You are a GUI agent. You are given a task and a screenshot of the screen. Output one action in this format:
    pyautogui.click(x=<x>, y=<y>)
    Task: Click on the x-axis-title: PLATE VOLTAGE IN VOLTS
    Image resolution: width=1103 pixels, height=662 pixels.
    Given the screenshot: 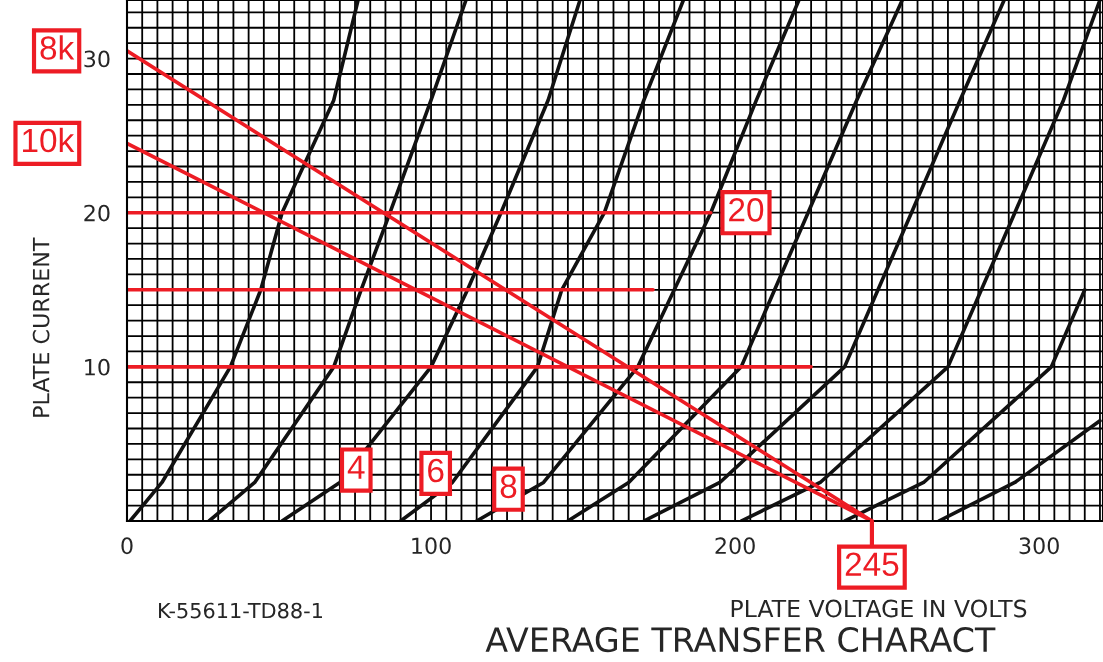 What is the action you would take?
    pyautogui.click(x=879, y=608)
    